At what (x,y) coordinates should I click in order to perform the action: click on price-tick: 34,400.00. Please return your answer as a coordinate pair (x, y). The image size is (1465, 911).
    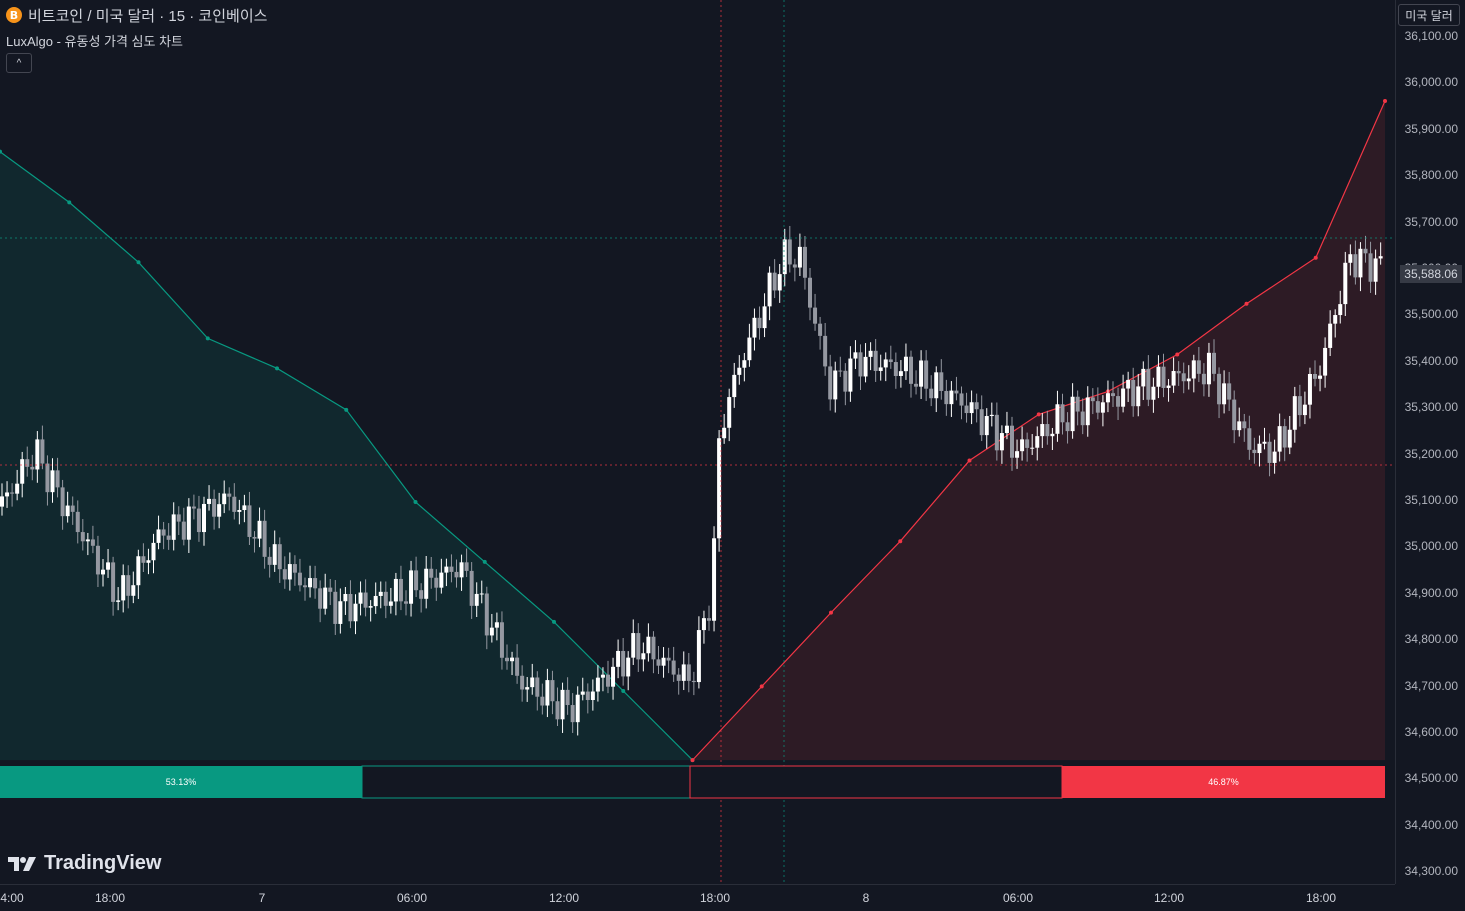
    Looking at the image, I should click on (1431, 824).